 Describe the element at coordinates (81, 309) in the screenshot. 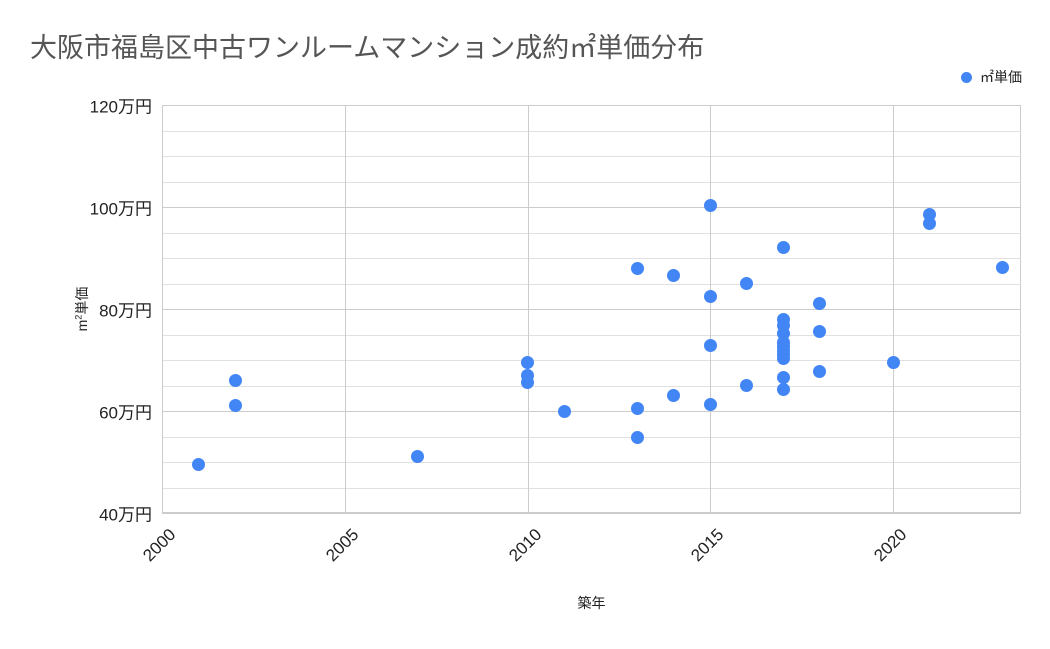

I see `y-axis-title: m2単価` at that location.